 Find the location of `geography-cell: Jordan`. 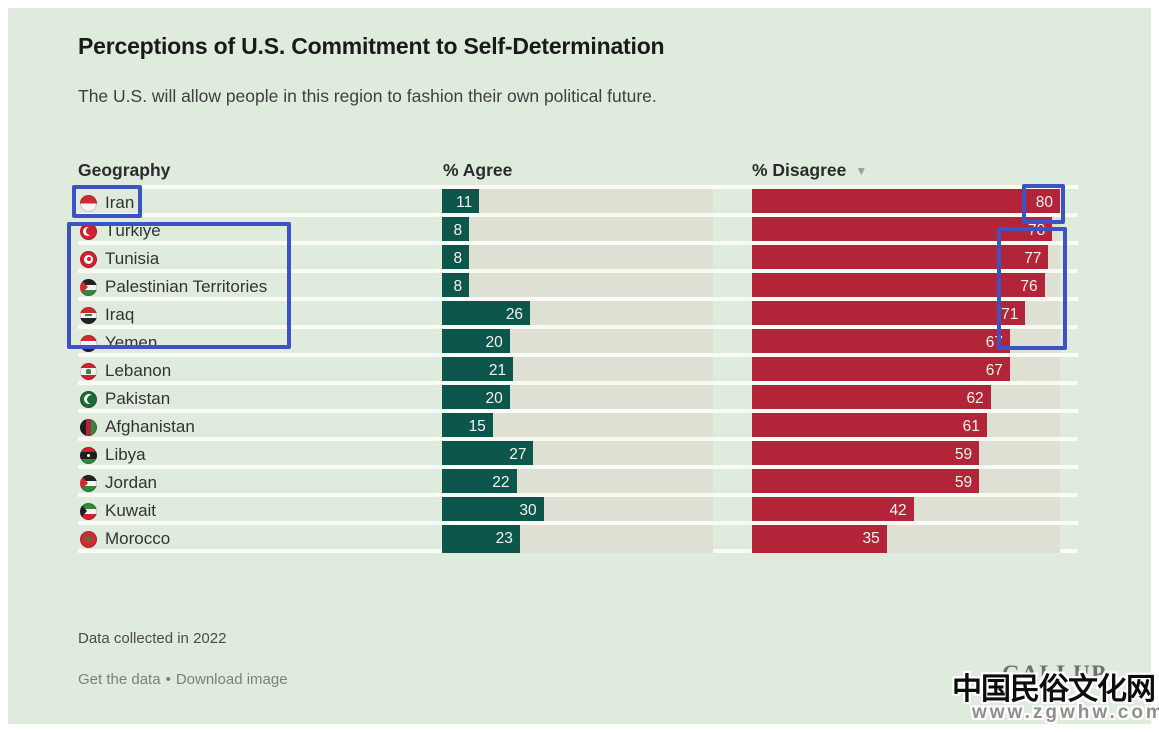

geography-cell: Jordan is located at coordinates (117, 483).